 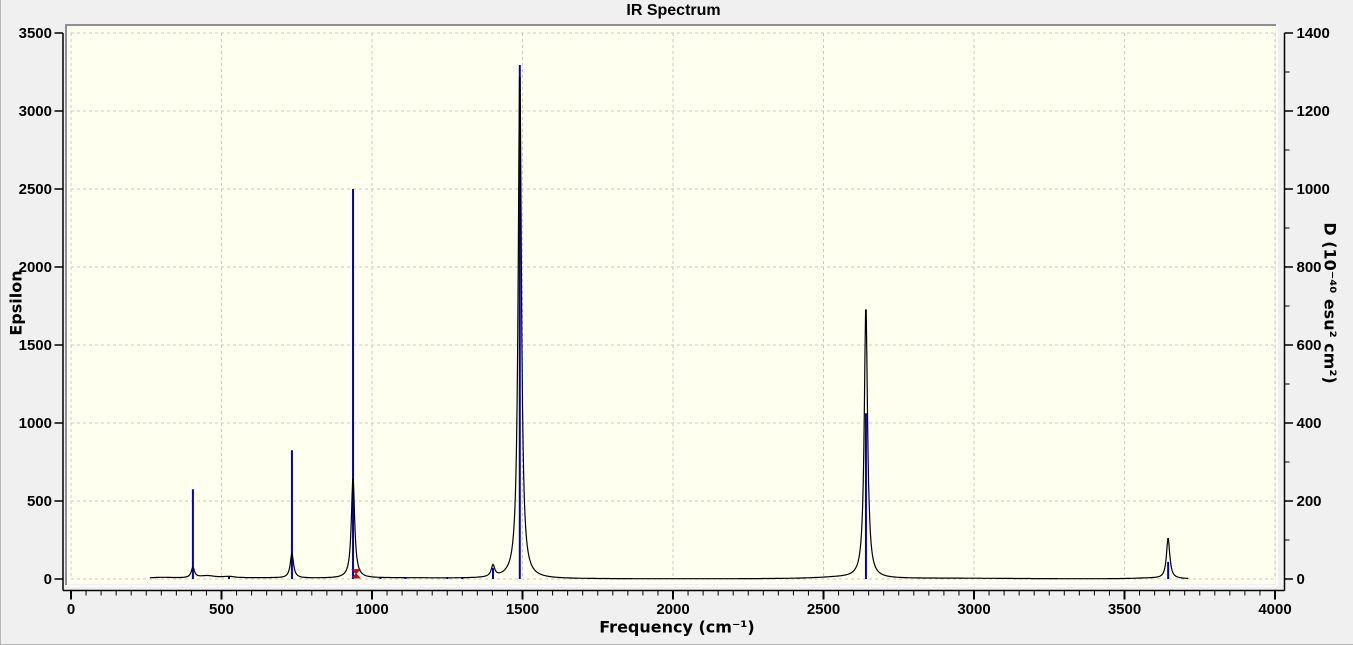 What do you see at coordinates (1313, 111) in the screenshot?
I see `svg-text: 1200` at bounding box center [1313, 111].